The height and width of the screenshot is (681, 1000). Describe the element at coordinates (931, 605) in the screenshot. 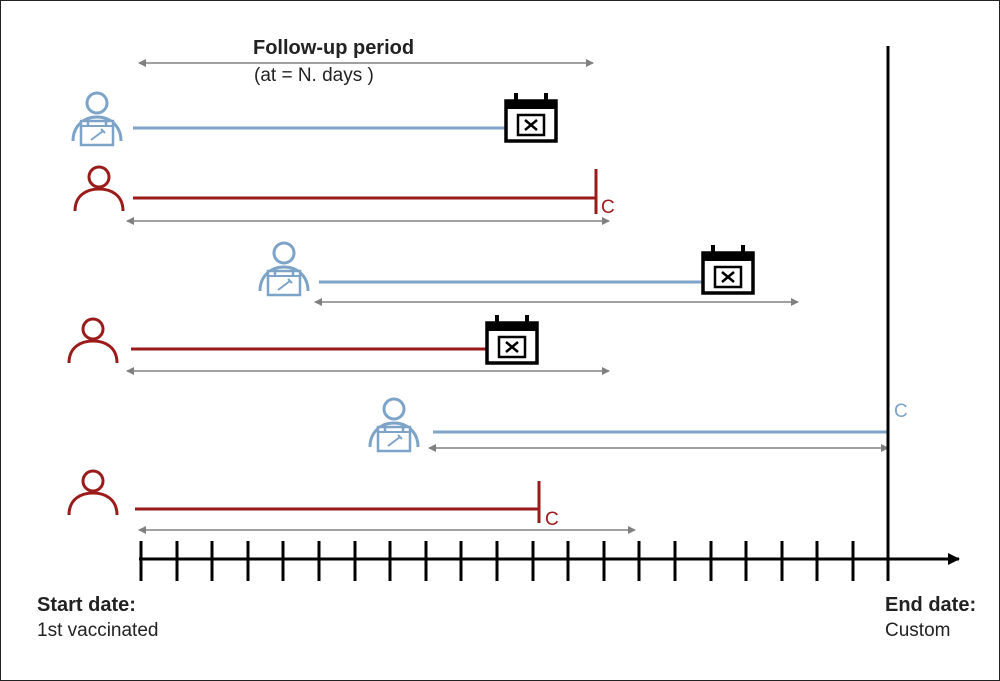

I see `end-date-title: End date:` at that location.